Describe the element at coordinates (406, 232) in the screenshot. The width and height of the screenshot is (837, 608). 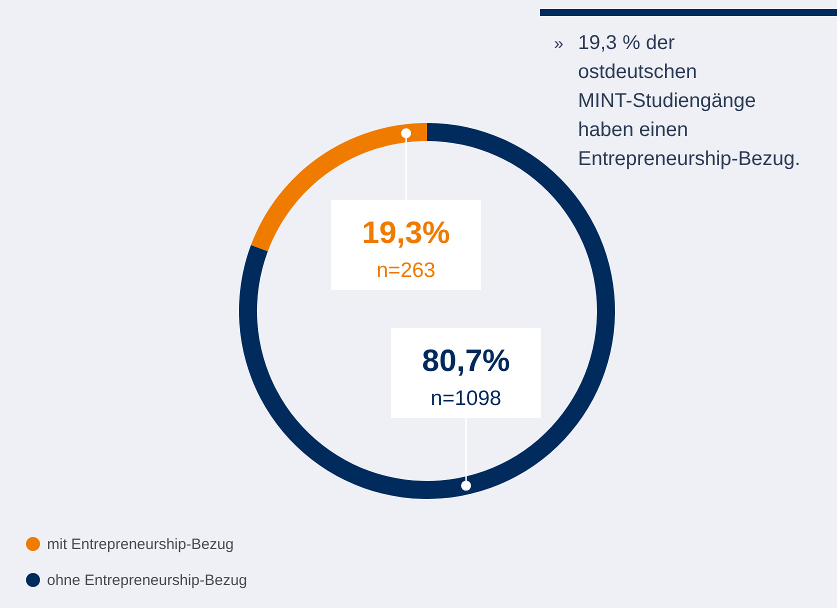
I see `data-label: 19,3%` at that location.